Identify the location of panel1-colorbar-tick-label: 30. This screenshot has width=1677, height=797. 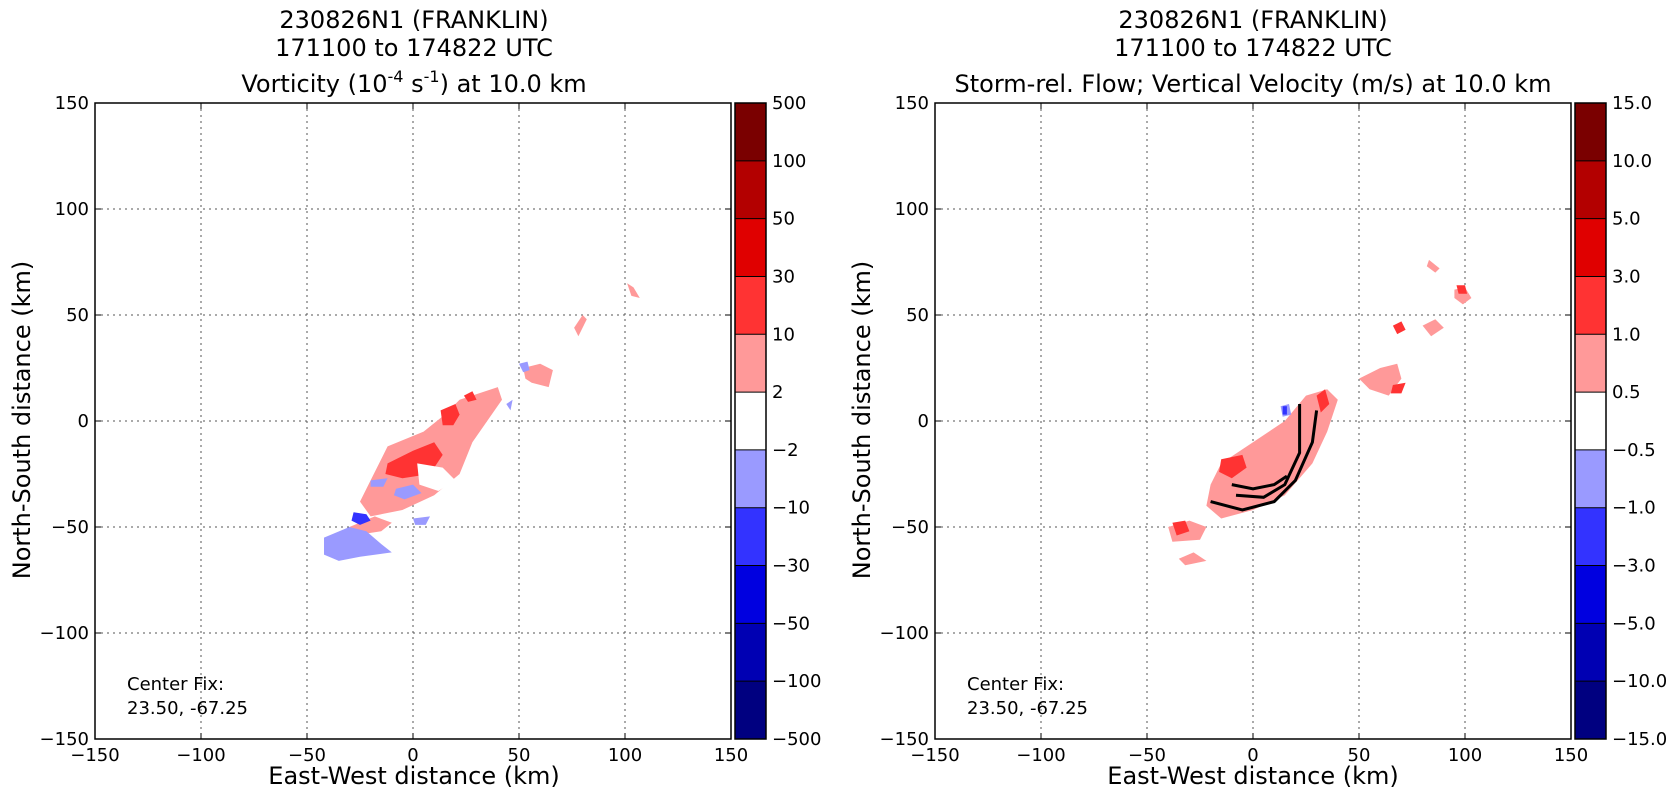
(783, 276).